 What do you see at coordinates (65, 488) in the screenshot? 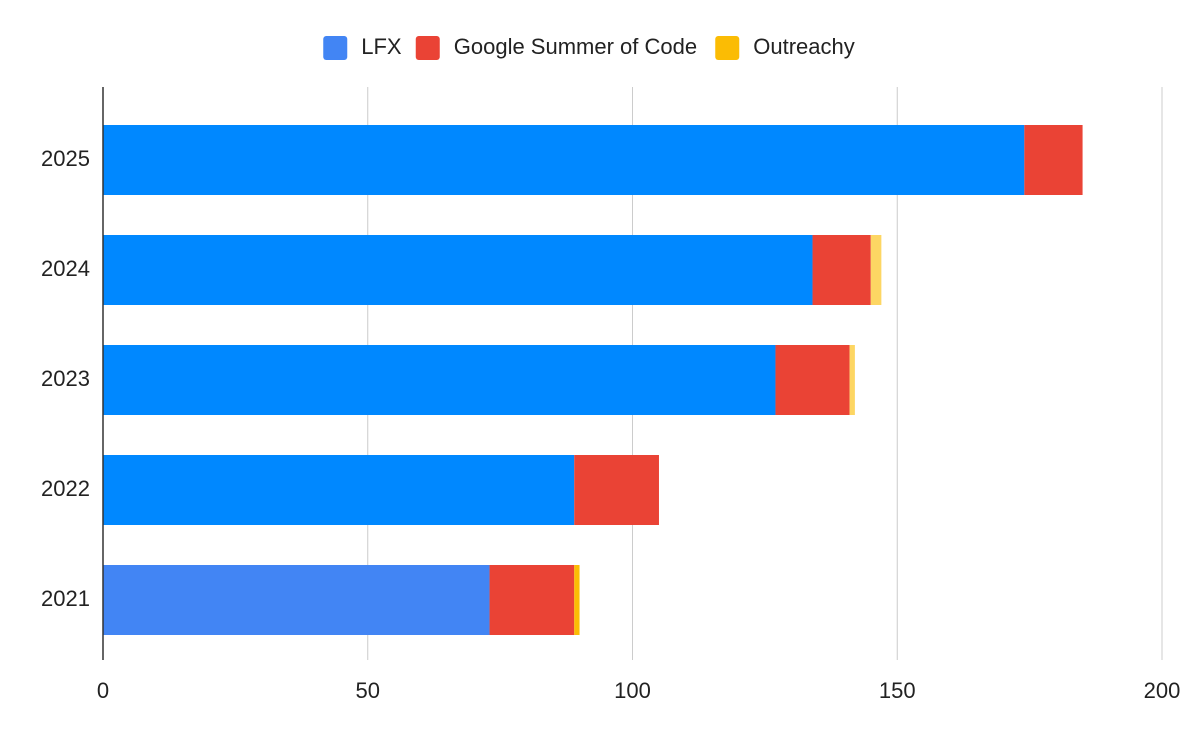
I see `y-tick-label: 2022` at bounding box center [65, 488].